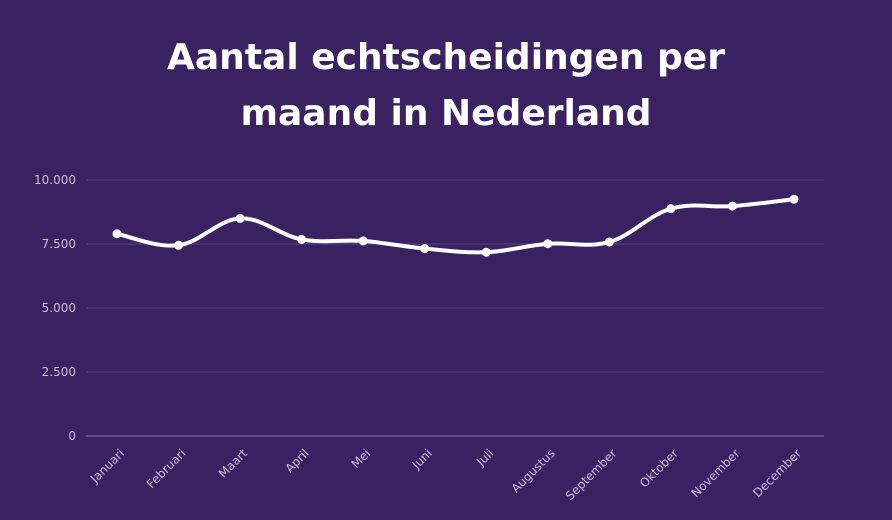  What do you see at coordinates (55, 180) in the screenshot?
I see `y-tick-label: 10.000` at bounding box center [55, 180].